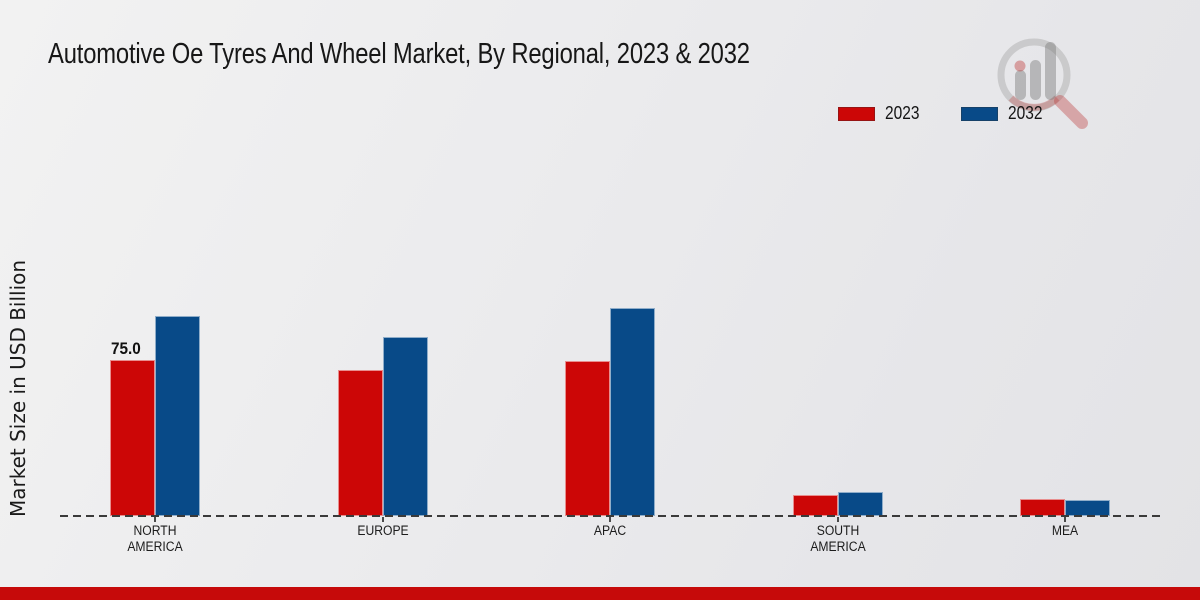 This screenshot has width=1200, height=600. Describe the element at coordinates (1065, 530) in the screenshot. I see `category-label-mea: MEA` at that location.